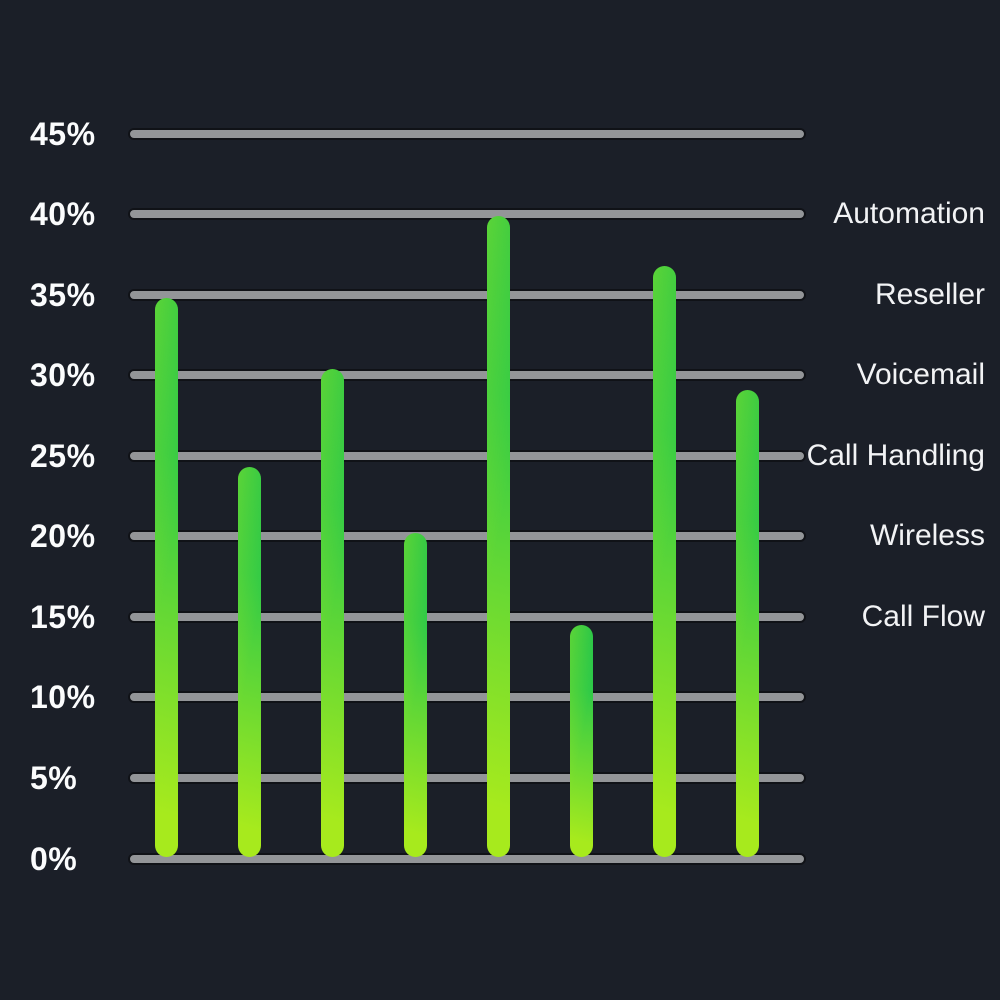  What do you see at coordinates (467, 536) in the screenshot?
I see `gridline-20%` at bounding box center [467, 536].